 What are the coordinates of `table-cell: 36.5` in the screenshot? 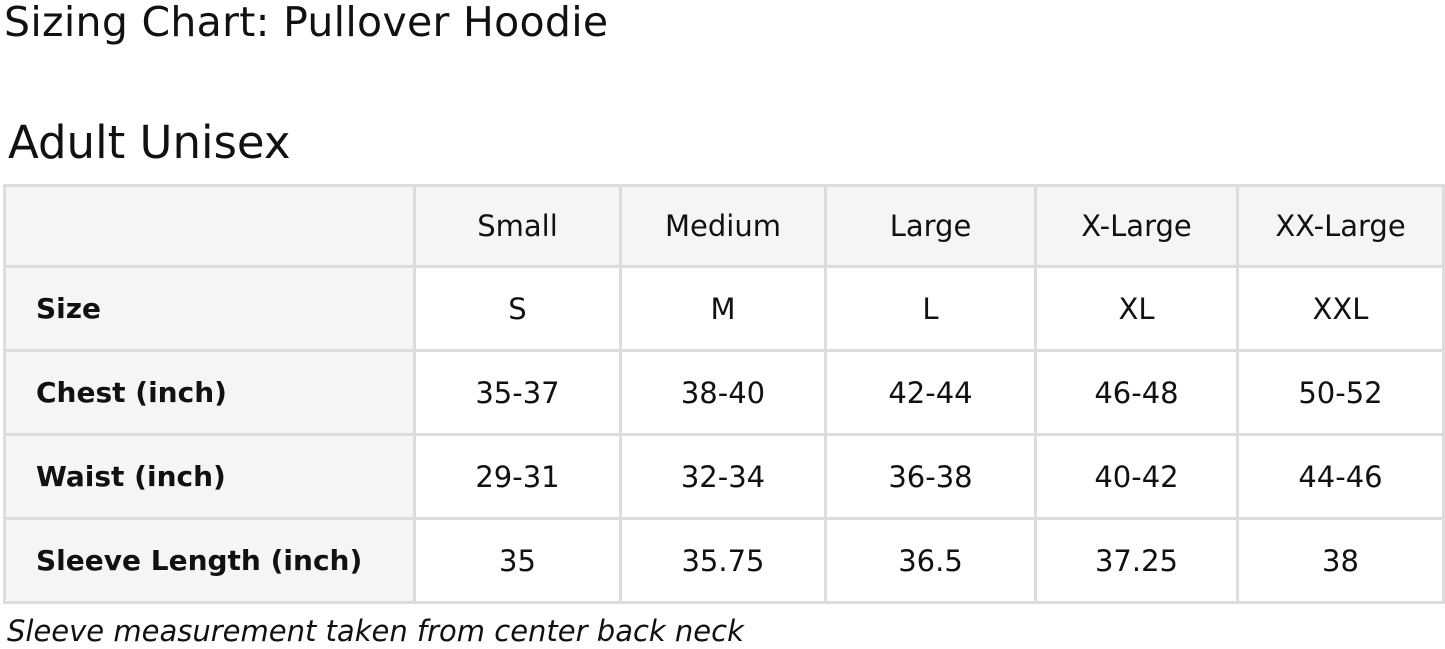 It's located at (930, 560).